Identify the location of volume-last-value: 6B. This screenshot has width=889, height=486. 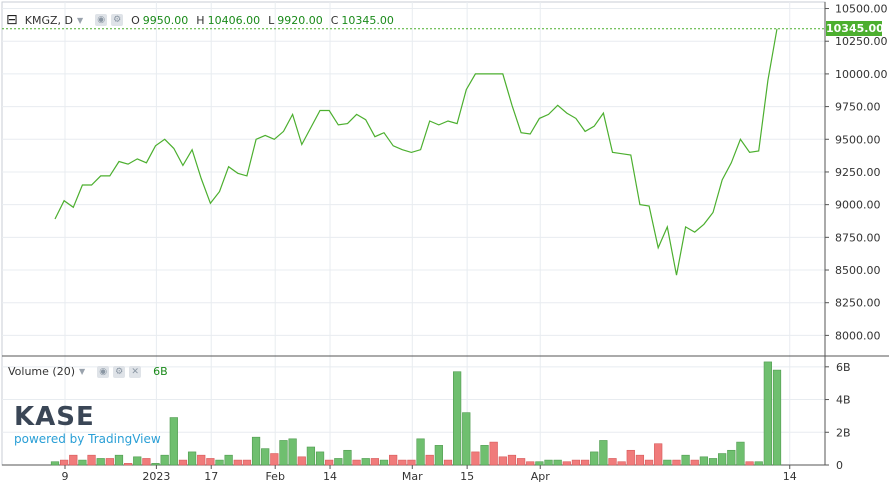
(160, 371).